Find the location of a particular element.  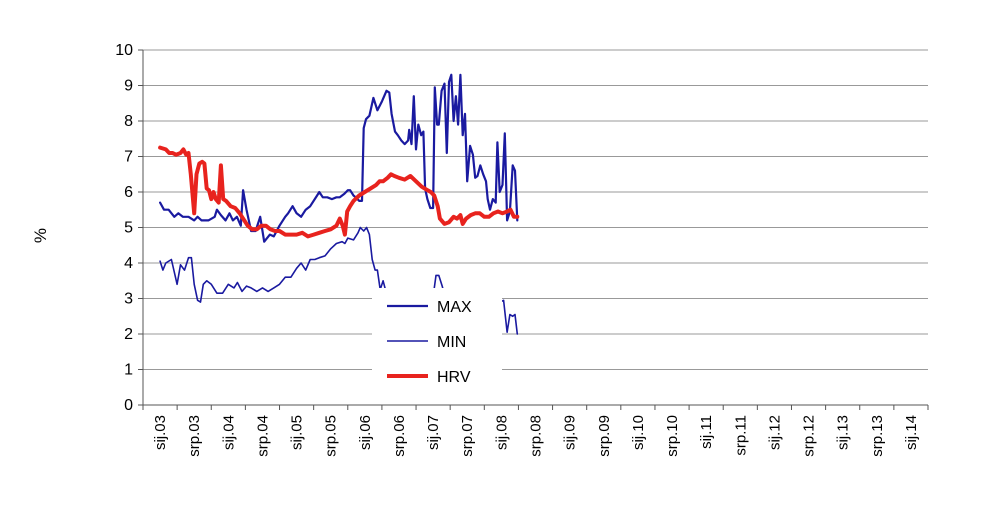

x-tick-label: sij.13 is located at coordinates (843, 432).